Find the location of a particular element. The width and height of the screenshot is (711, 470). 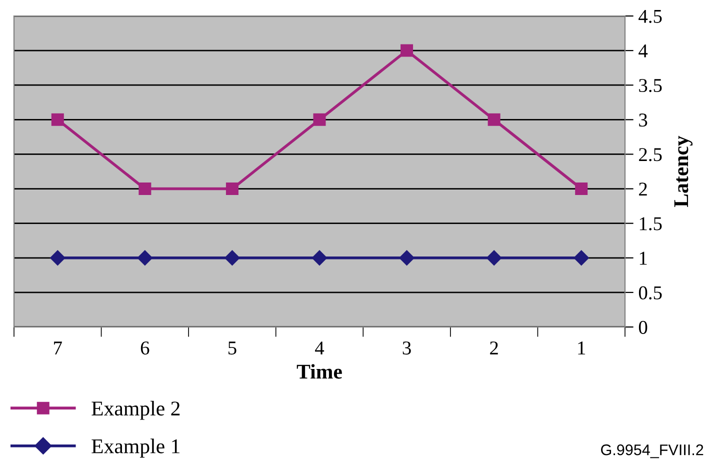

legend-label: Example 1 is located at coordinates (136, 448).